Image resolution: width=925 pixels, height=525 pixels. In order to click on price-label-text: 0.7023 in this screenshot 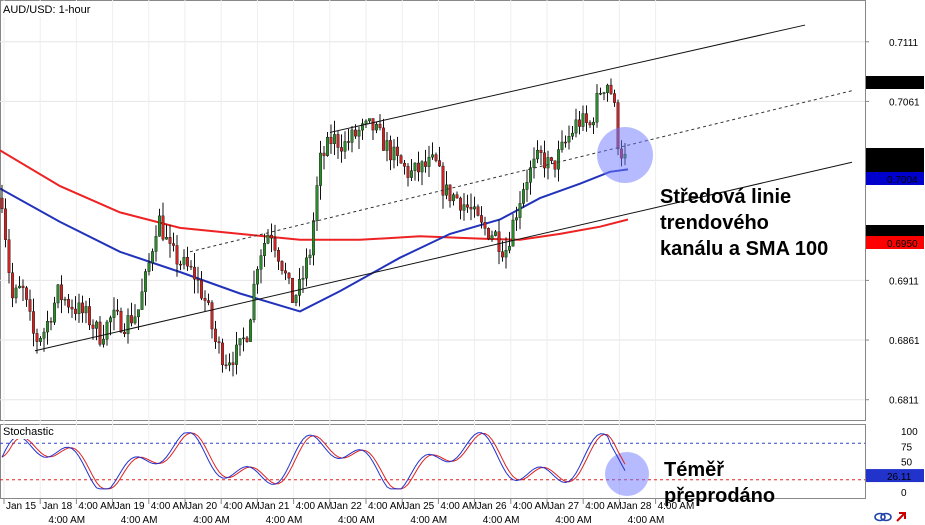, I will do `click(902, 156)`.